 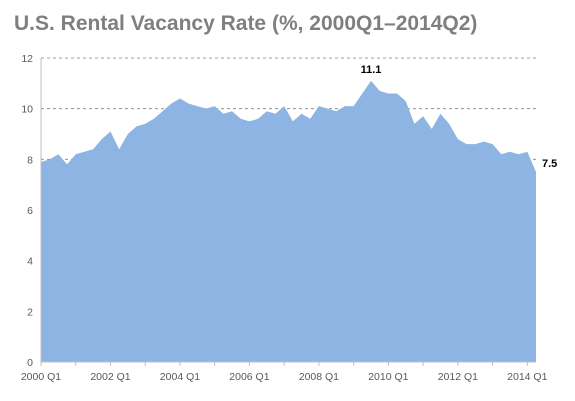 I want to click on x-tick-label: 2000 Q1, so click(x=41, y=377).